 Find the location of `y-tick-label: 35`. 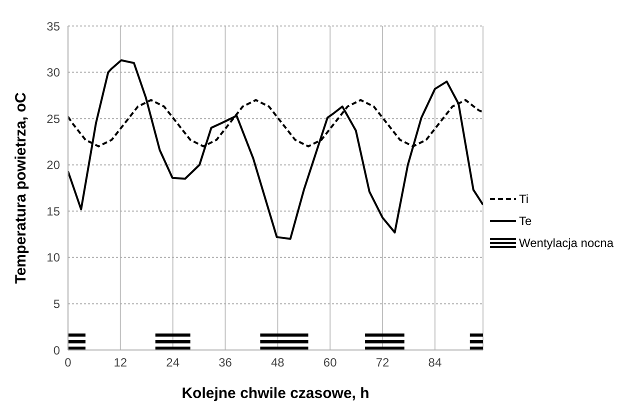

y-tick-label: 35 is located at coordinates (53, 26).